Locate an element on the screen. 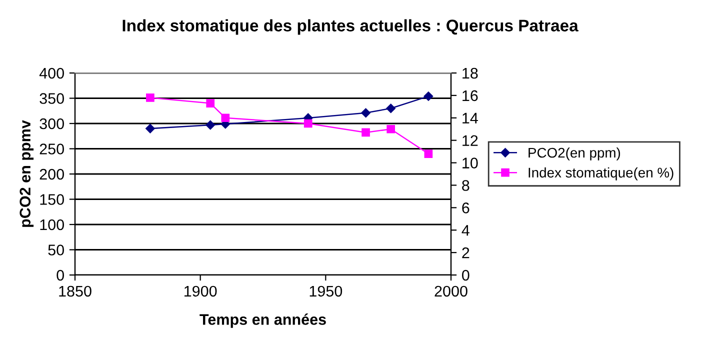  y2-tick-label: 6 is located at coordinates (466, 208).